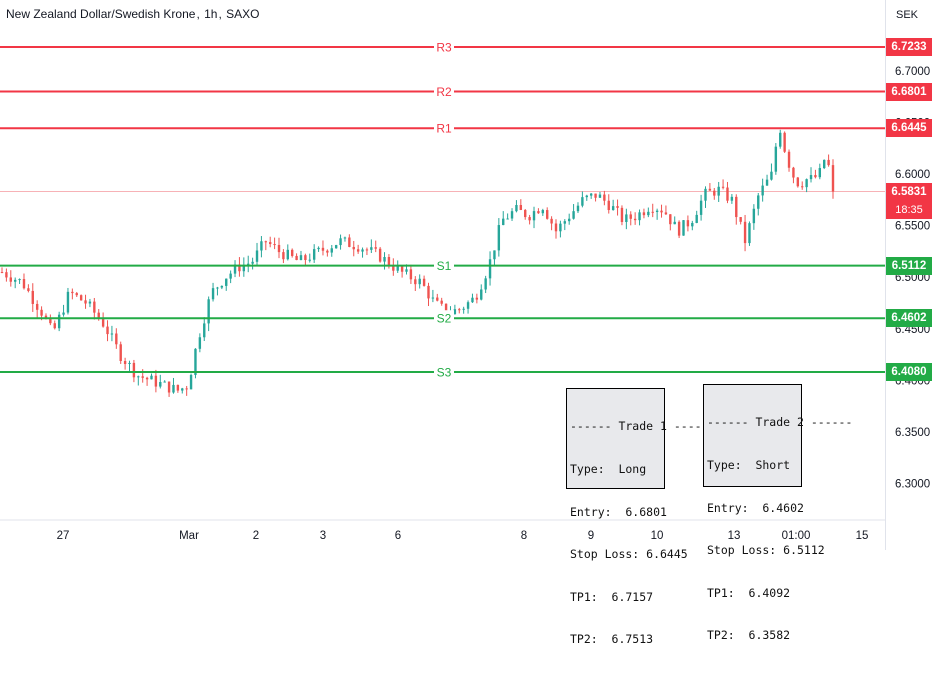 This screenshot has width=932, height=675. I want to click on level-label-r1: R1, so click(444, 129).